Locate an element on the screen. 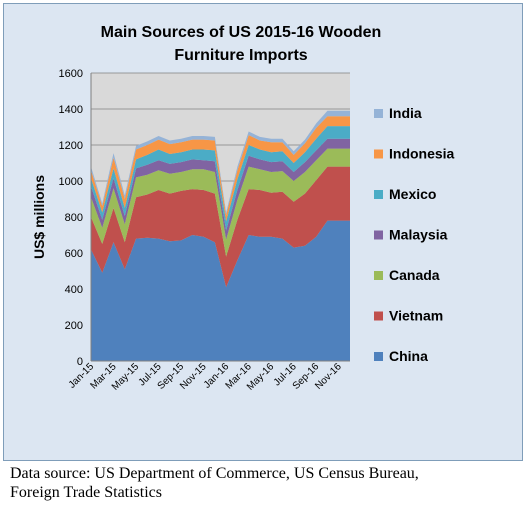 Image resolution: width=530 pixels, height=513 pixels. y-tick-label: 600 is located at coordinates (74, 254).